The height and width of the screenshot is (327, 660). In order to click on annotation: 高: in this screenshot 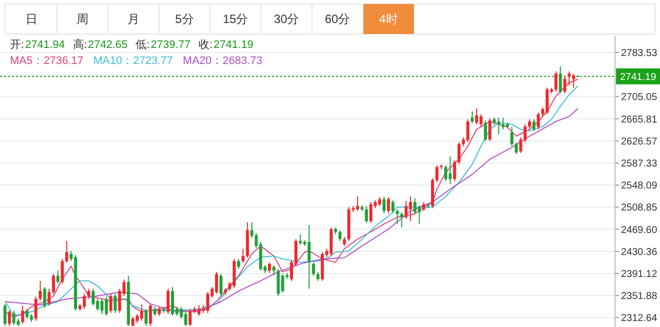, I will do `click(79, 44)`.